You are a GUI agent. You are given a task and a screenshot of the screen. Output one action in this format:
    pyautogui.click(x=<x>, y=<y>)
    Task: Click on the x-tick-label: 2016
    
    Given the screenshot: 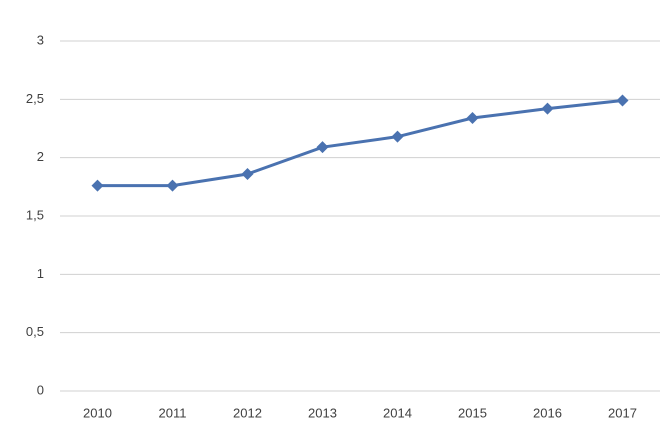 What is the action you would take?
    pyautogui.click(x=547, y=412)
    